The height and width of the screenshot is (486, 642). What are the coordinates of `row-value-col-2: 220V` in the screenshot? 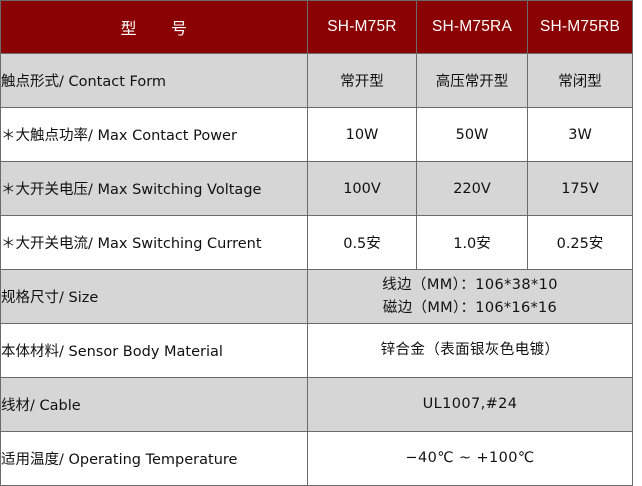 It's located at (472, 188).